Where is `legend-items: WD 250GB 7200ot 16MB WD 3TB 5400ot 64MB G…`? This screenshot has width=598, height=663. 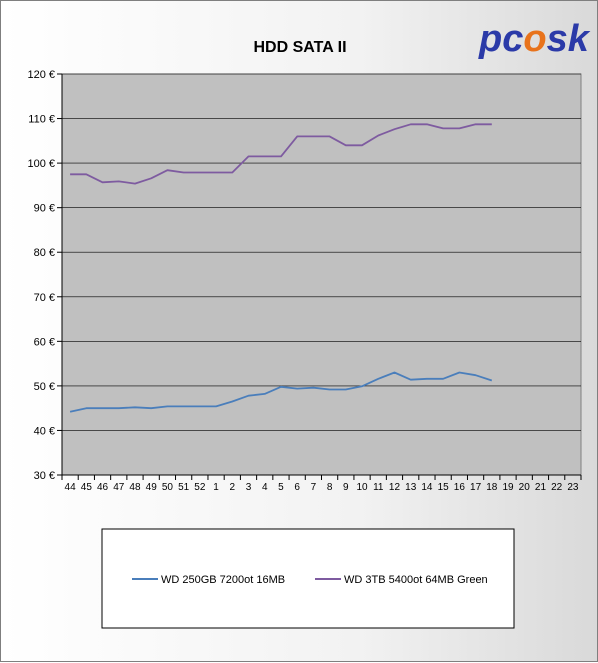
legend-items: WD 250GB 7200ot 16MB WD 3TB 5400ot 64MB G… is located at coordinates (310, 580).